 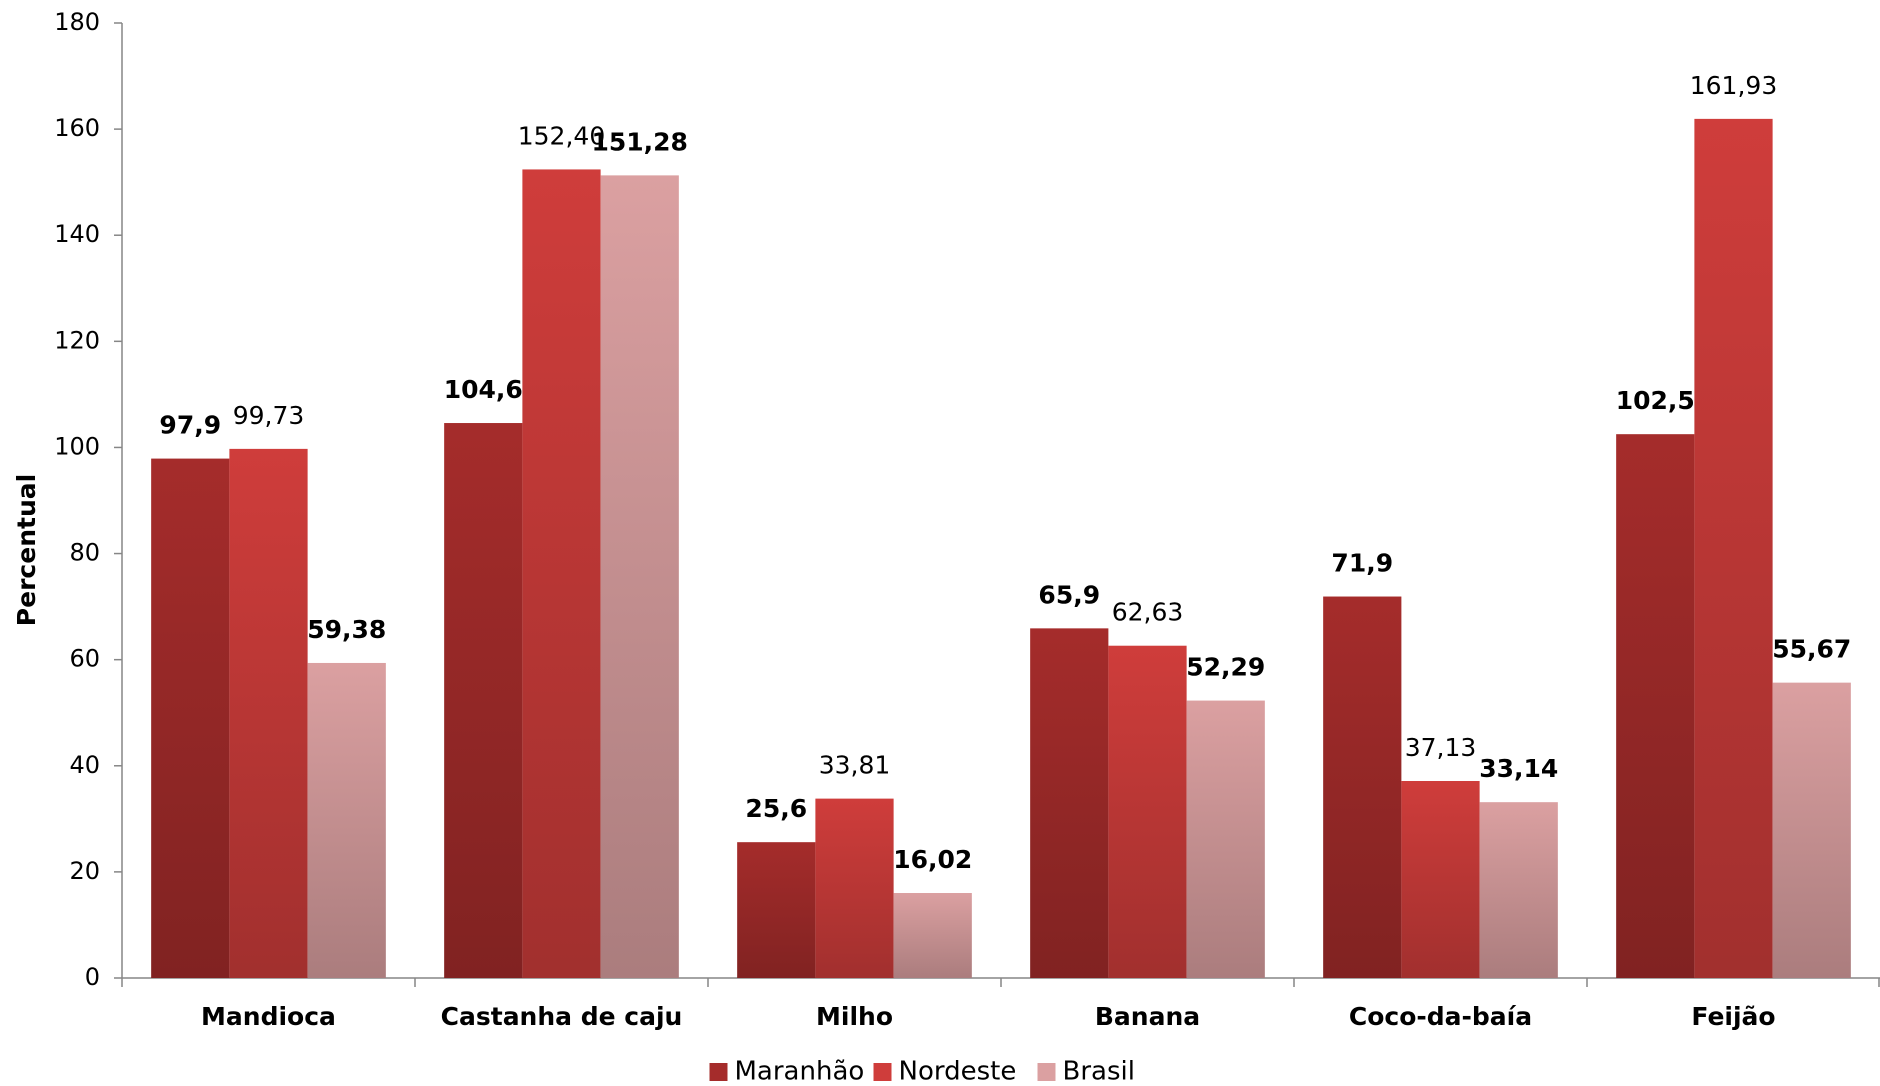 What do you see at coordinates (776, 808) in the screenshot?
I see `value-label: 25,6` at bounding box center [776, 808].